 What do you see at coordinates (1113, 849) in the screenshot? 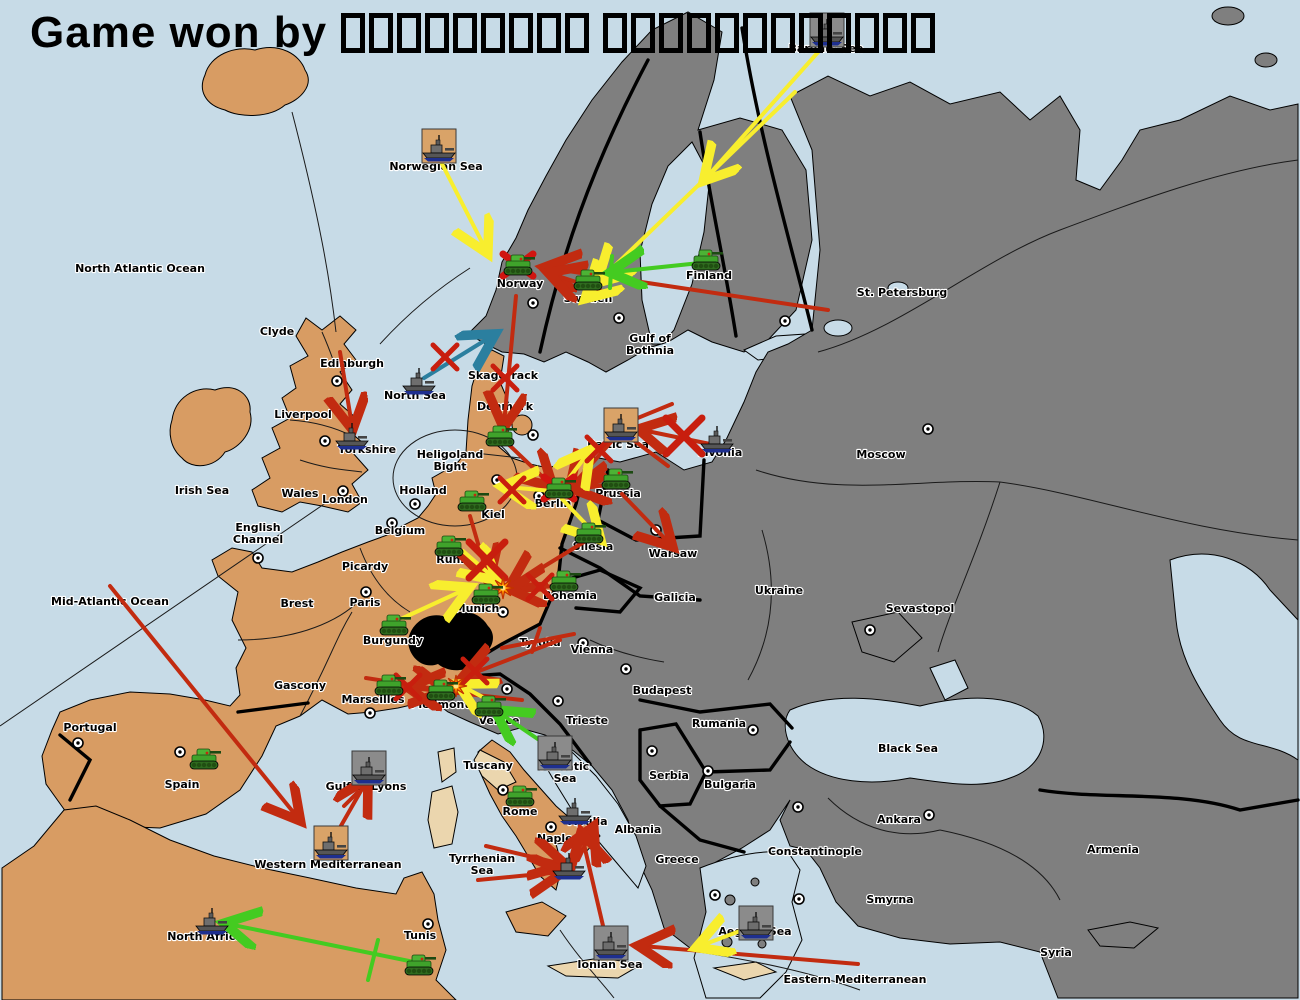
I see `territory-label: Armenia` at bounding box center [1113, 849].